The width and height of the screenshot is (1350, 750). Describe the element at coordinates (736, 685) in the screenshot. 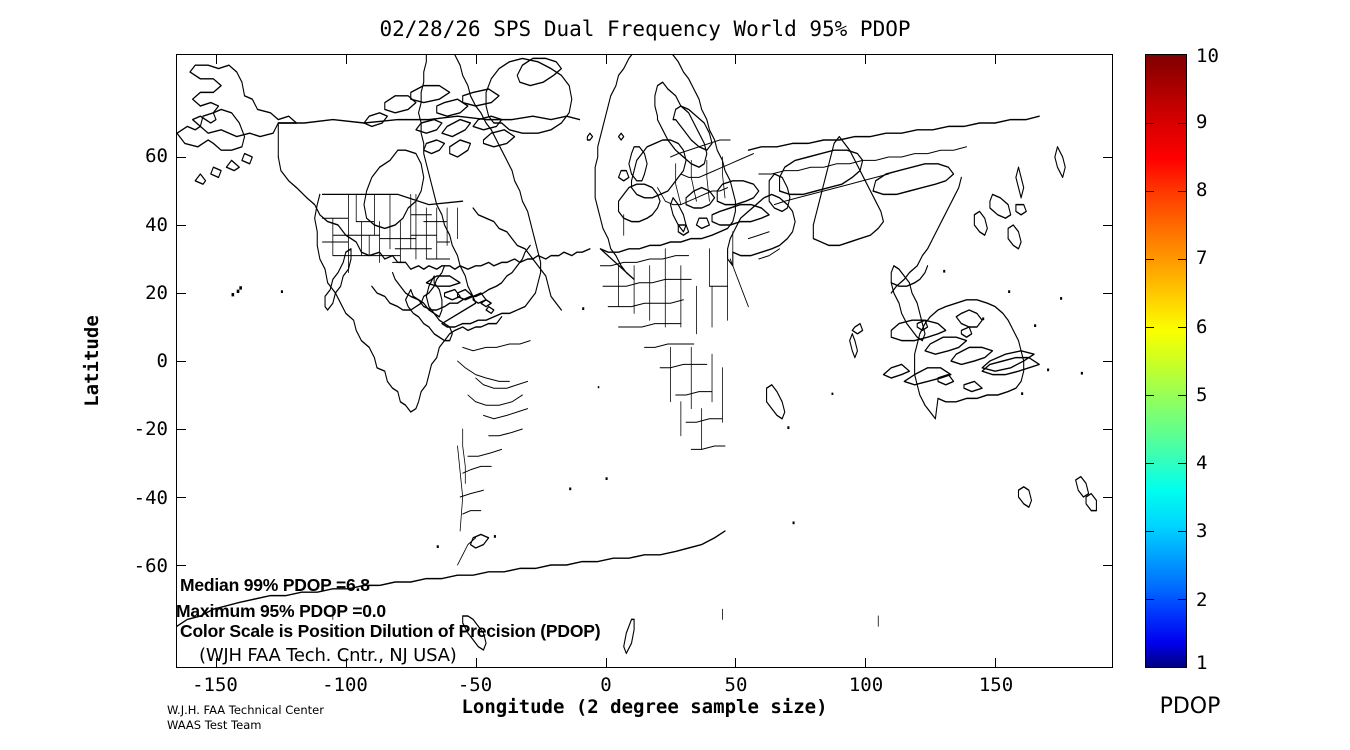

I see `x-tick-label: 50` at that location.